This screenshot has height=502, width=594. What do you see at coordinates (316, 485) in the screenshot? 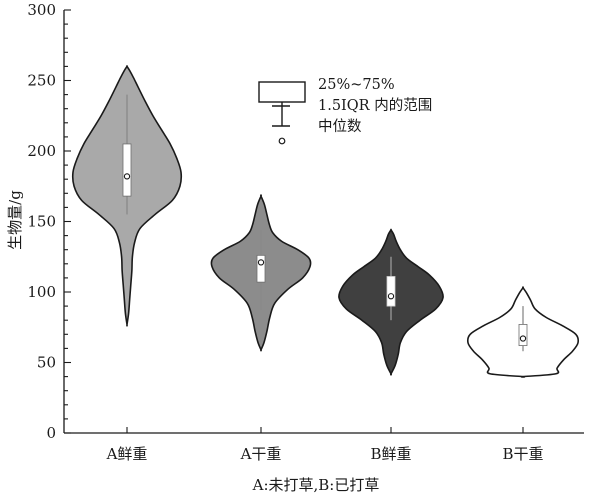
I see `x-axis-title: A:未打草,B:已打草` at bounding box center [316, 485].